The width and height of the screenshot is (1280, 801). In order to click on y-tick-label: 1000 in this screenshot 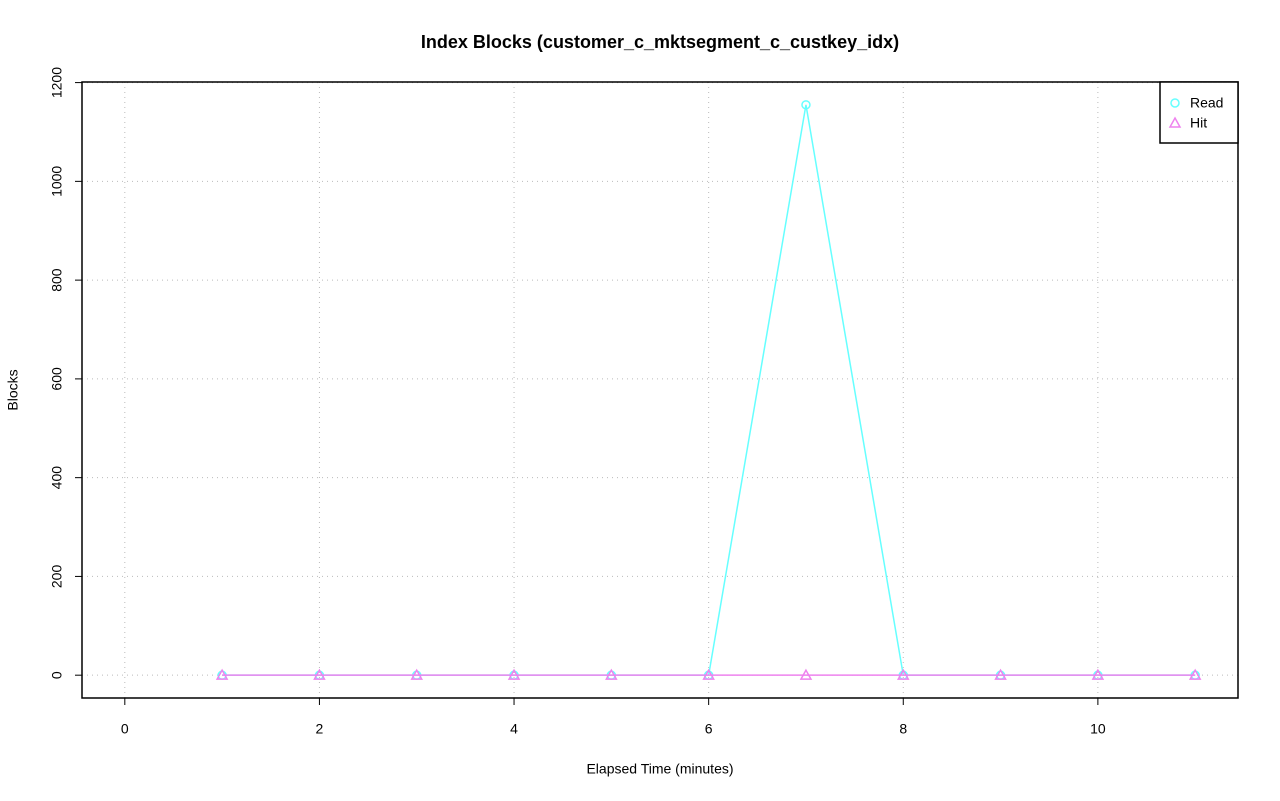, I will do `click(57, 181)`.